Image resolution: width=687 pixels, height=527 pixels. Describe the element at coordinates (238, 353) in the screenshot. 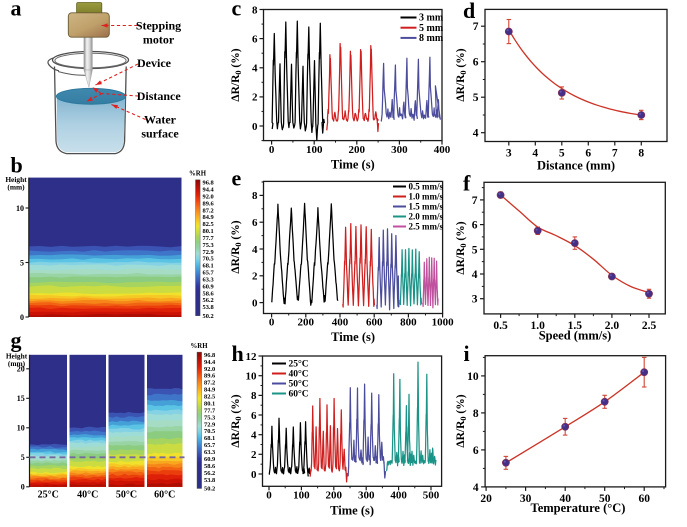

I see `svg-text: h` at that location.